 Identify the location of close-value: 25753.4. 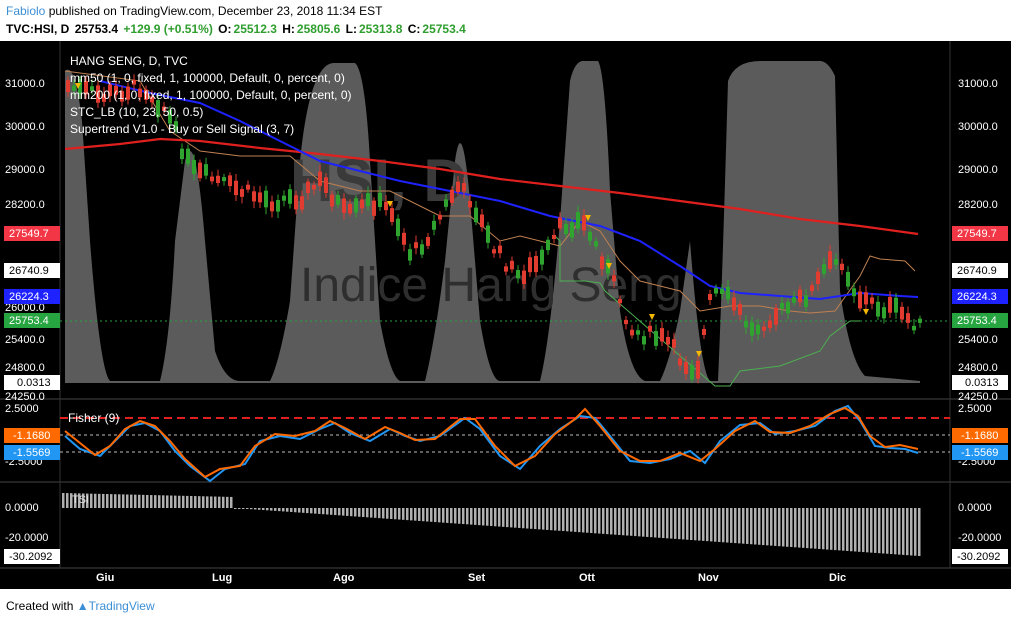
(444, 29).